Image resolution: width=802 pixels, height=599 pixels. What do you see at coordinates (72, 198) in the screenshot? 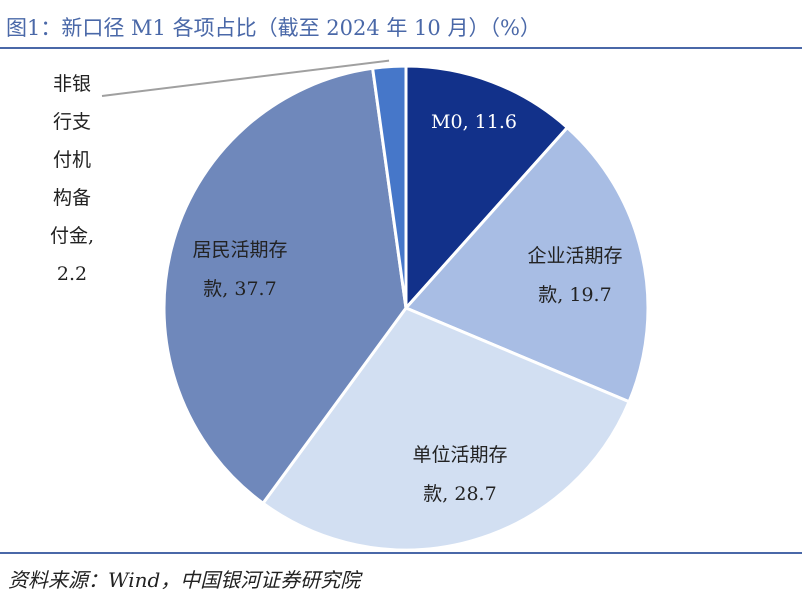
I see `slice-label-line: 构备` at bounding box center [72, 198].